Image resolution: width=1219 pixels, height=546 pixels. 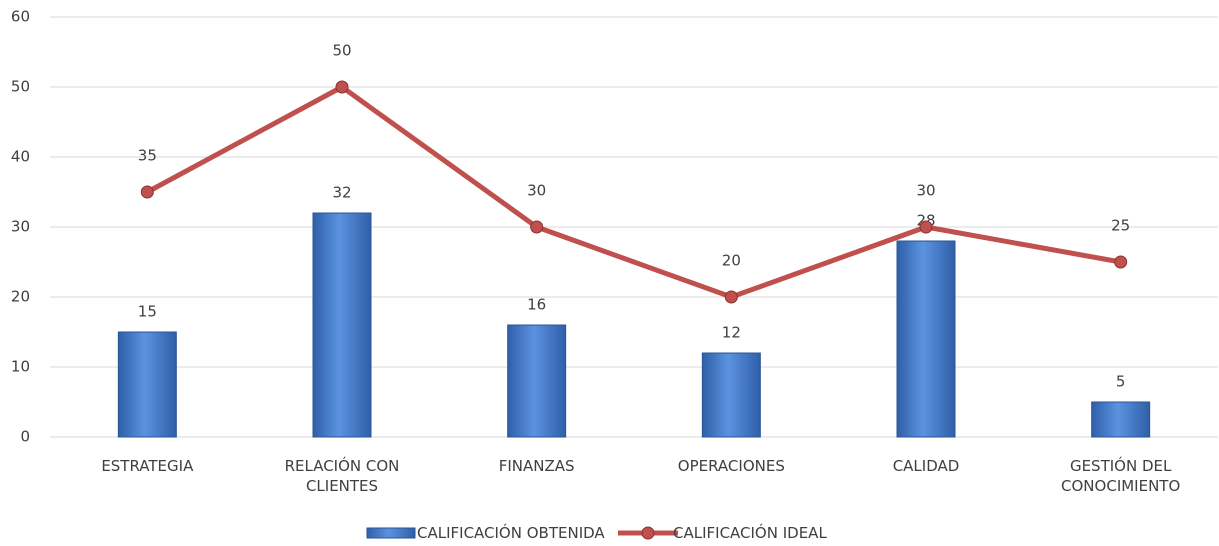 What do you see at coordinates (341, 51) in the screenshot?
I see `data-label: 50` at bounding box center [341, 51].